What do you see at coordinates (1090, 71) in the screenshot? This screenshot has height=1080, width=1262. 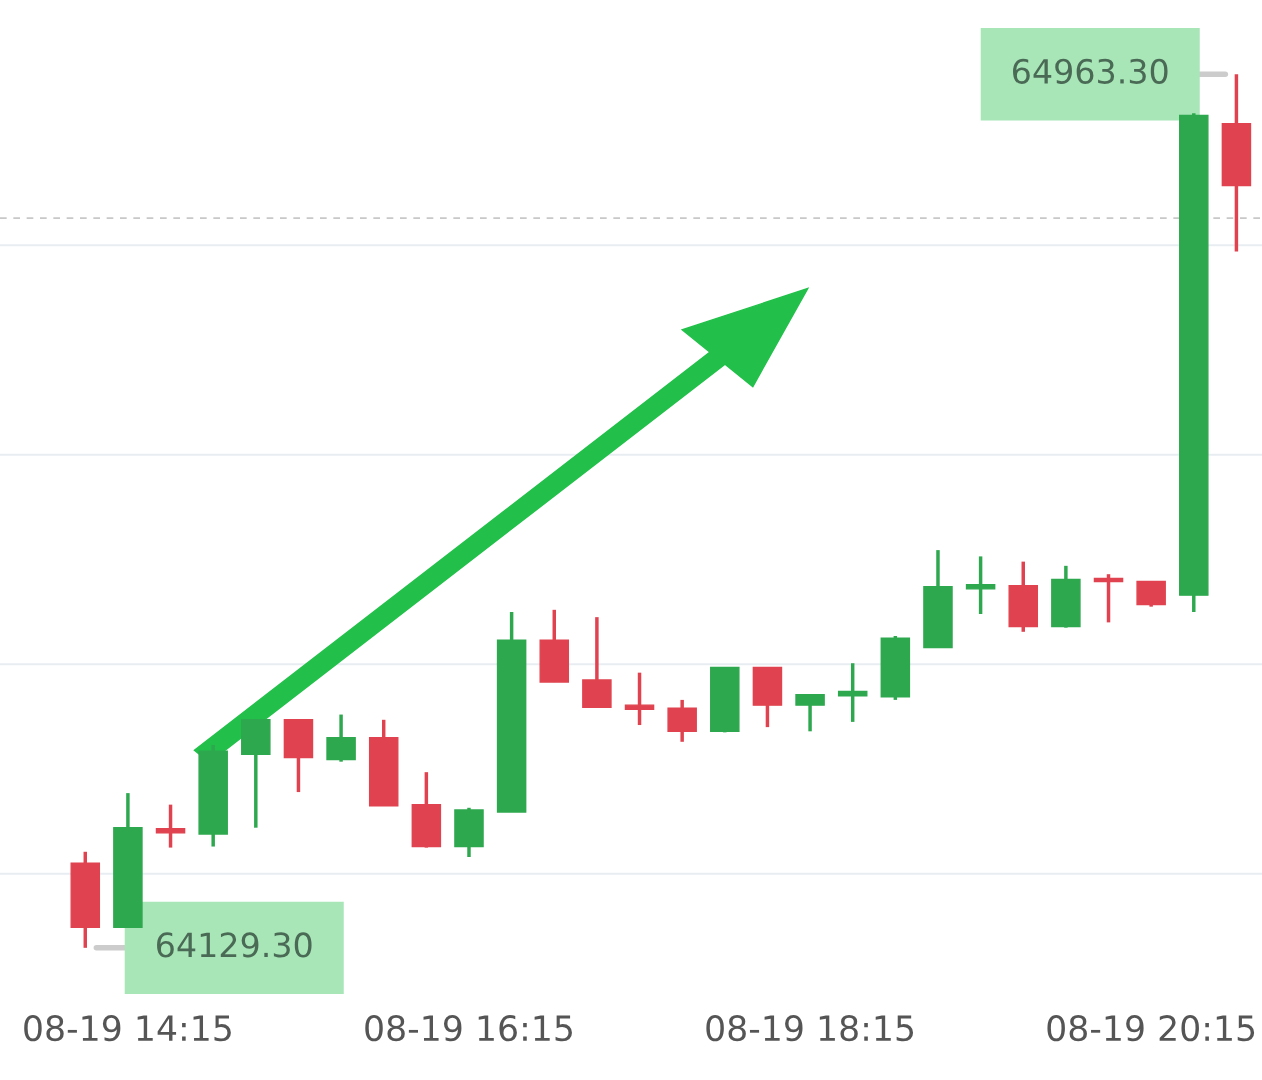 I see `annotation: 64963.30` at bounding box center [1090, 71].